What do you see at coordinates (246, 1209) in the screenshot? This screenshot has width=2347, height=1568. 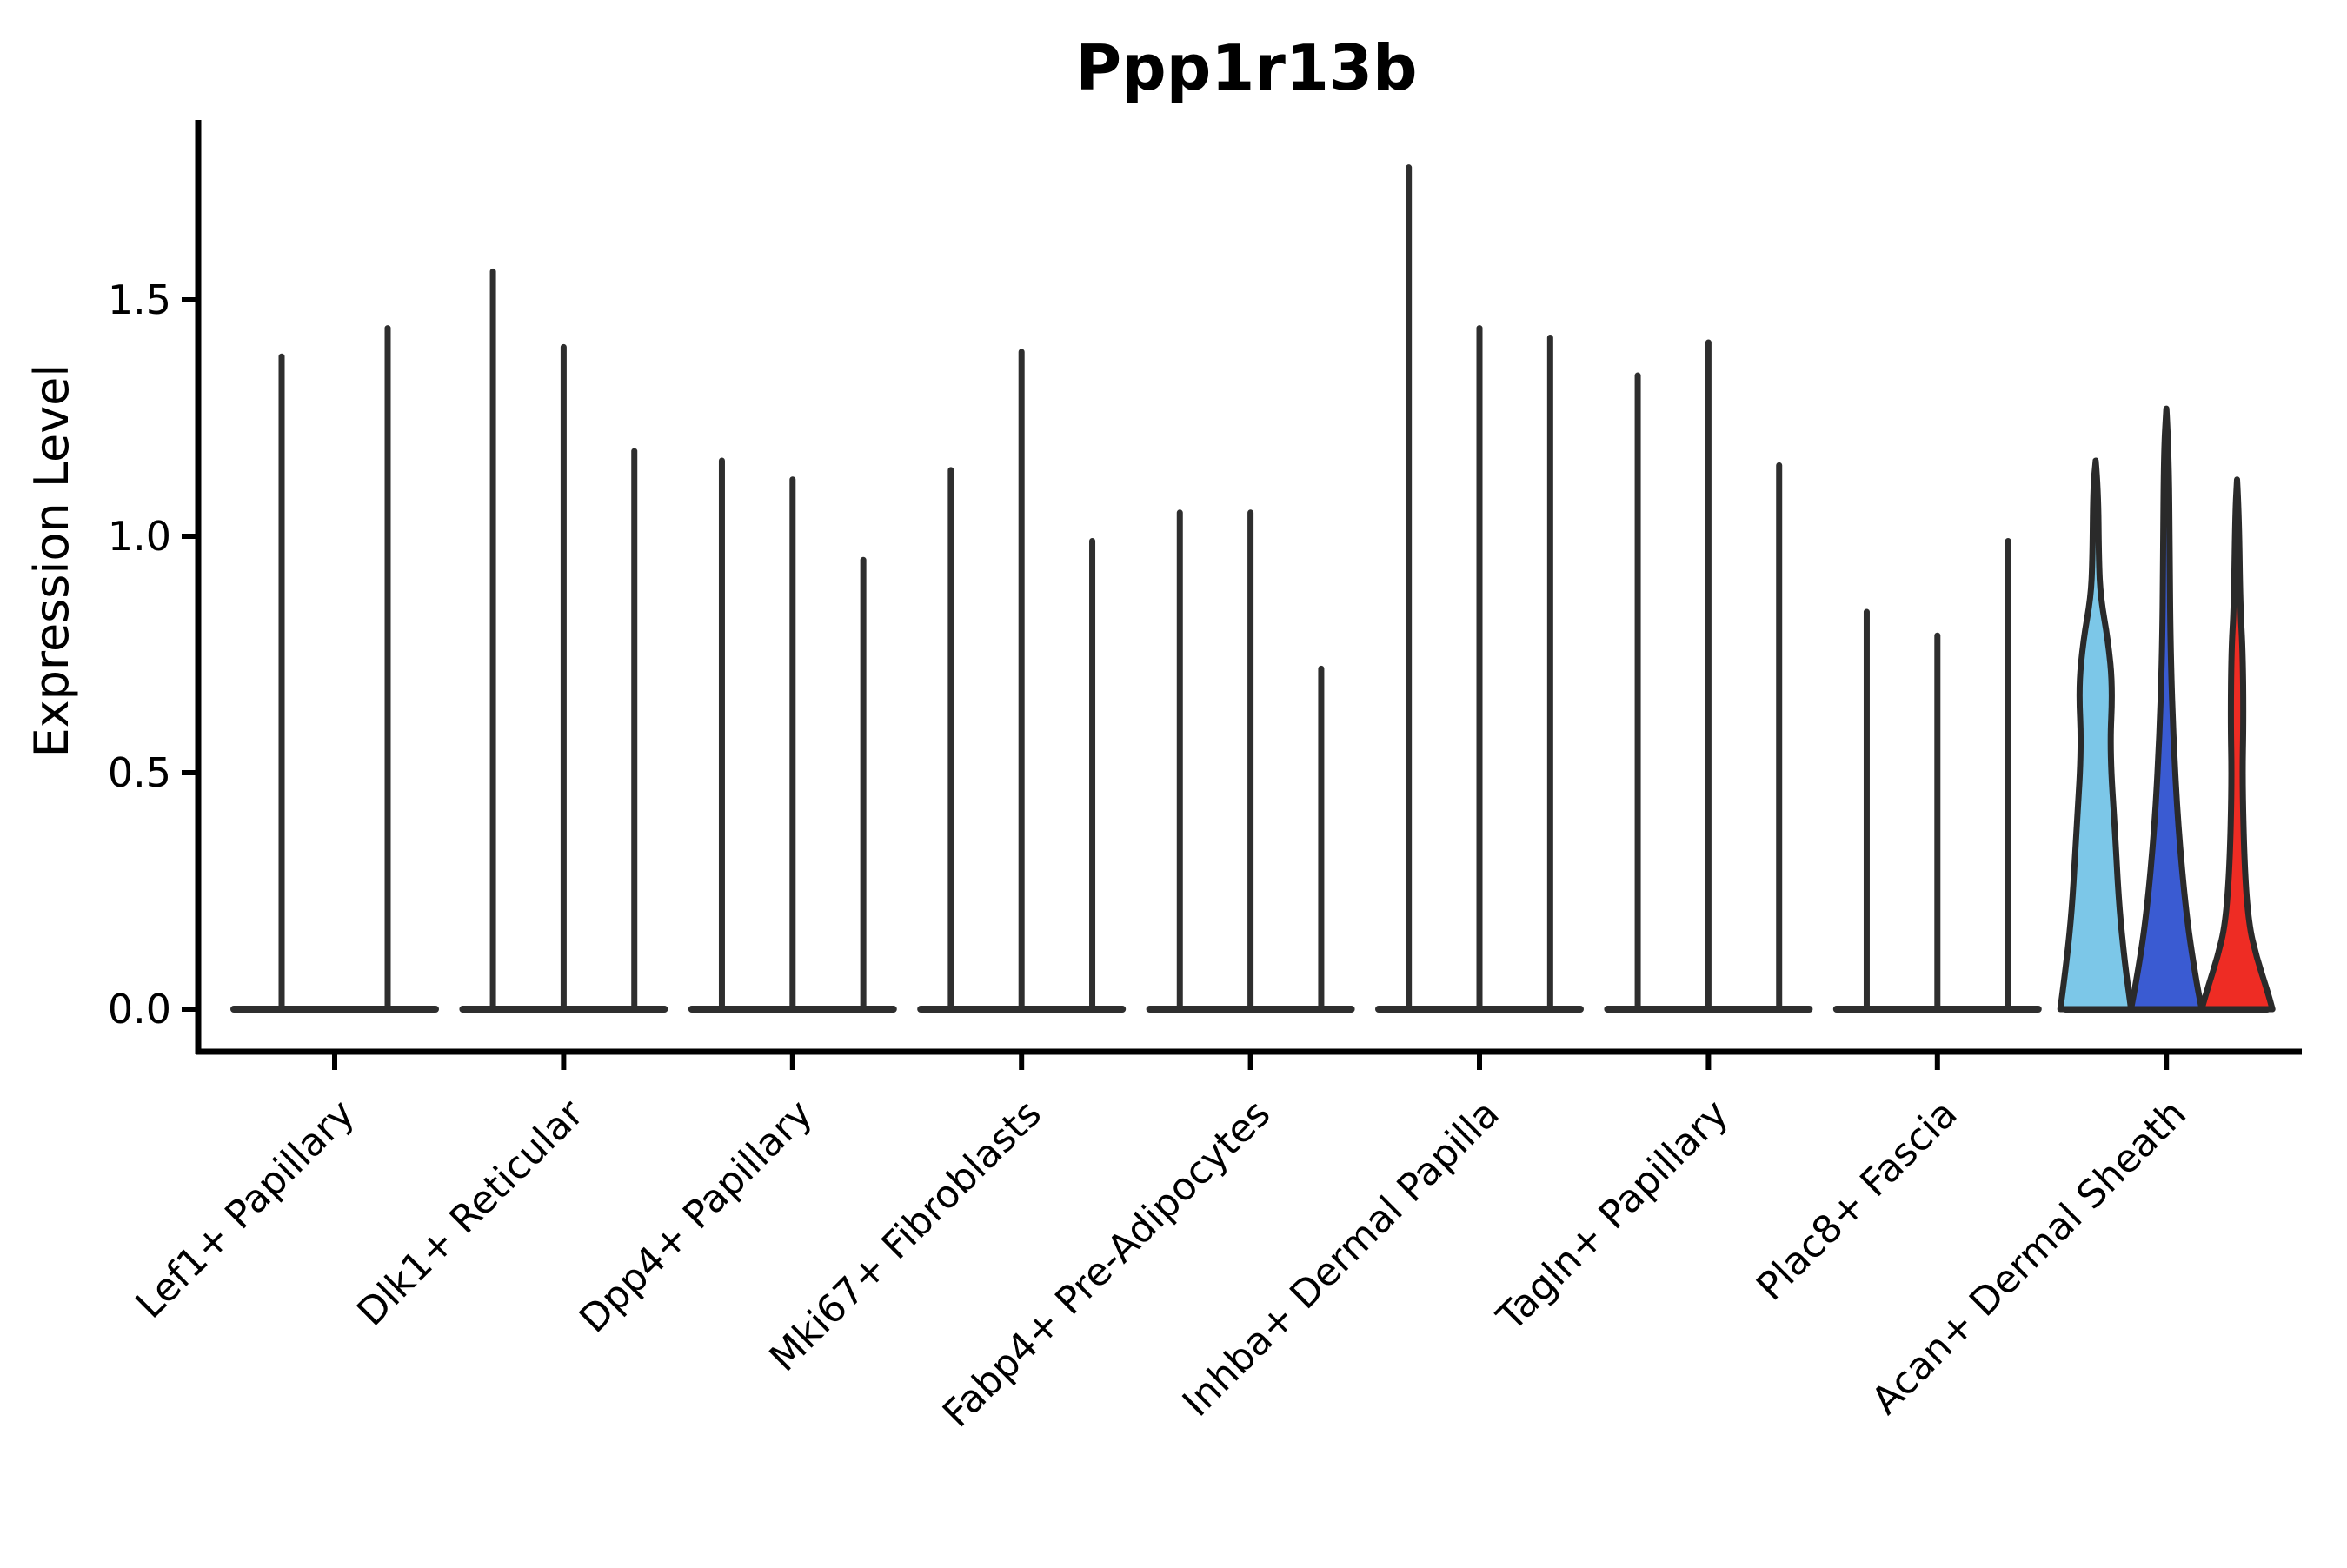 I see `x-category-label: Lef1+ Papillary` at bounding box center [246, 1209].